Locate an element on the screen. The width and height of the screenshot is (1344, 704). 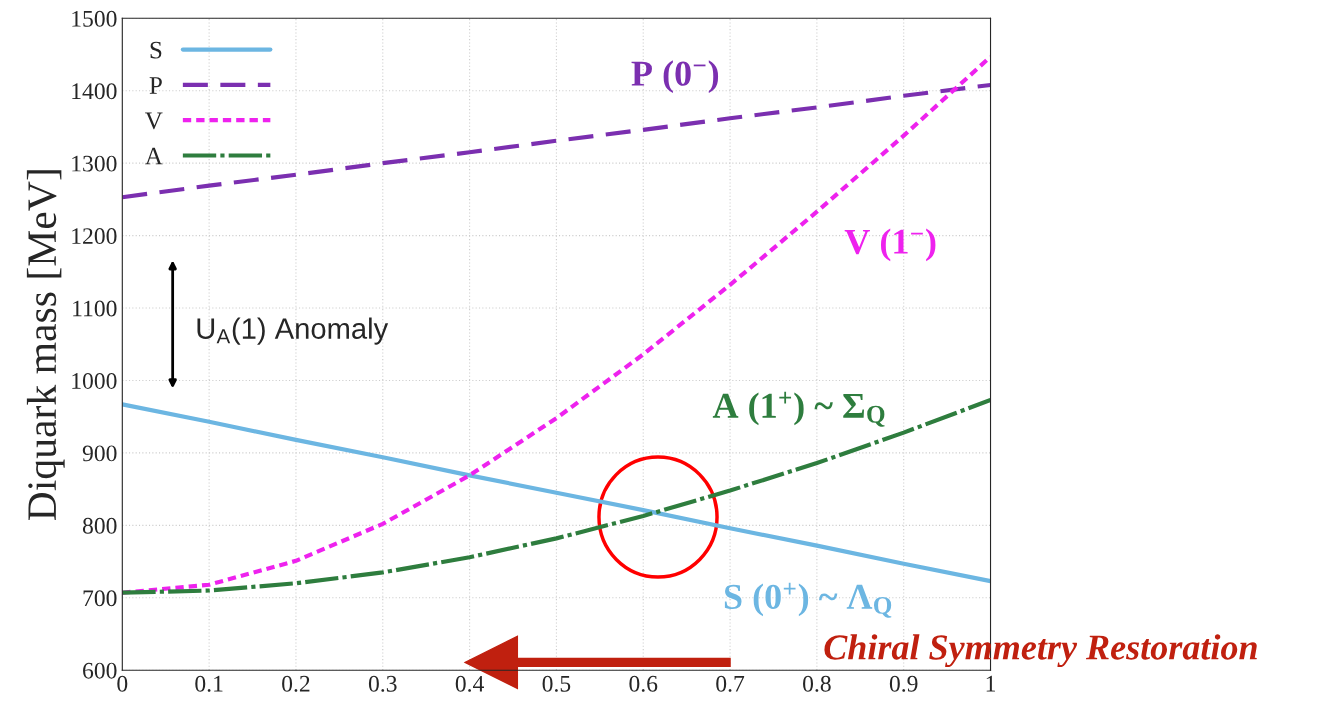
annotation: U$_{A}$(1) Anomaly is located at coordinates (293, 331).